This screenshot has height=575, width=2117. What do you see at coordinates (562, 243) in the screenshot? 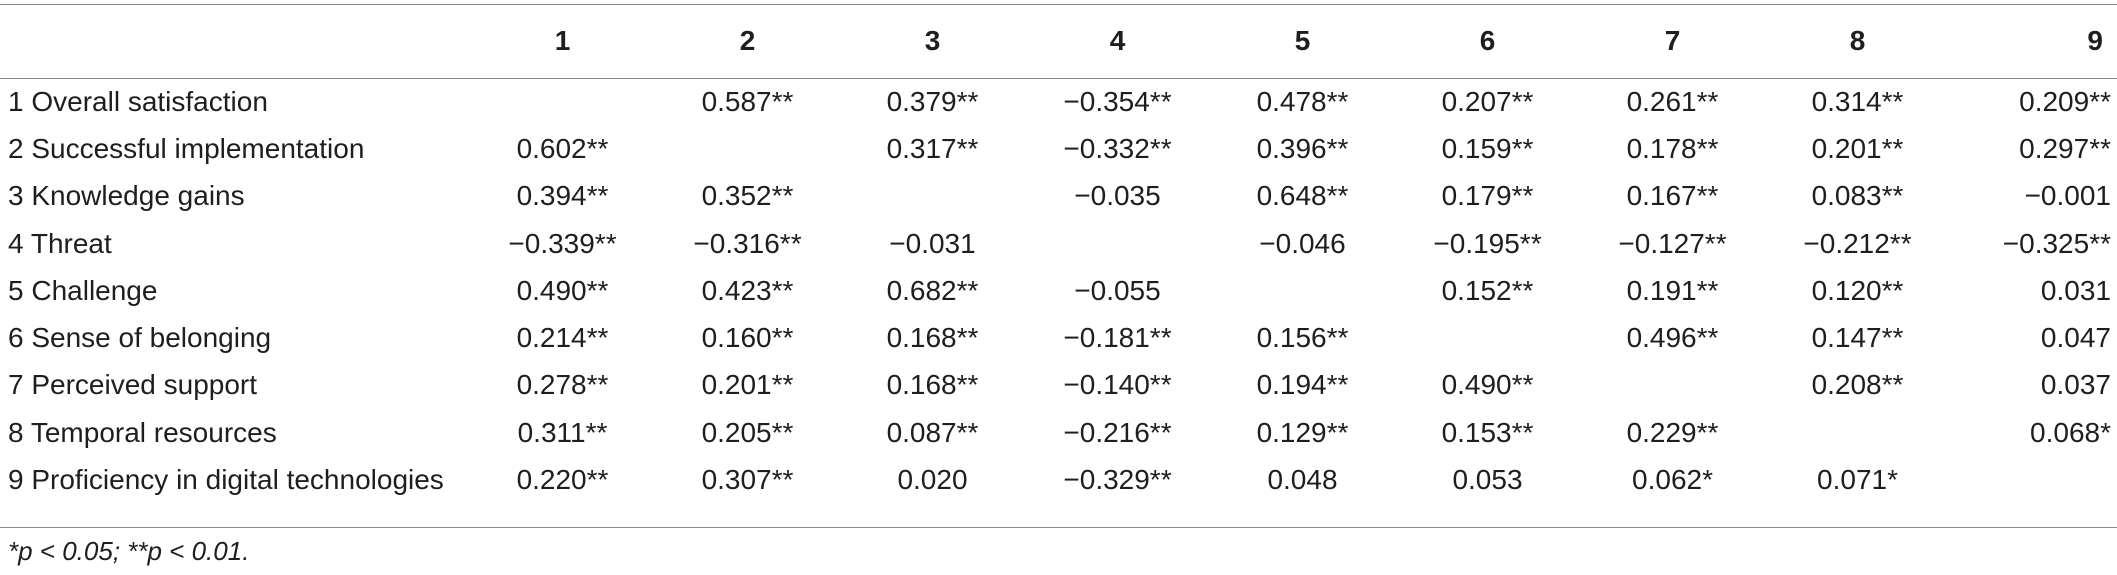
I see `correlation-cell: −0.339**` at bounding box center [562, 243].